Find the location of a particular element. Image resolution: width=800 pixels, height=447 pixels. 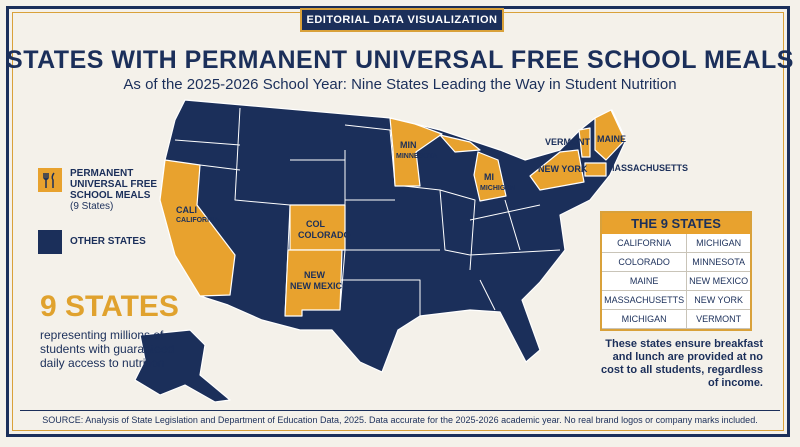

table-cell: VERMONT is located at coordinates (718, 319).